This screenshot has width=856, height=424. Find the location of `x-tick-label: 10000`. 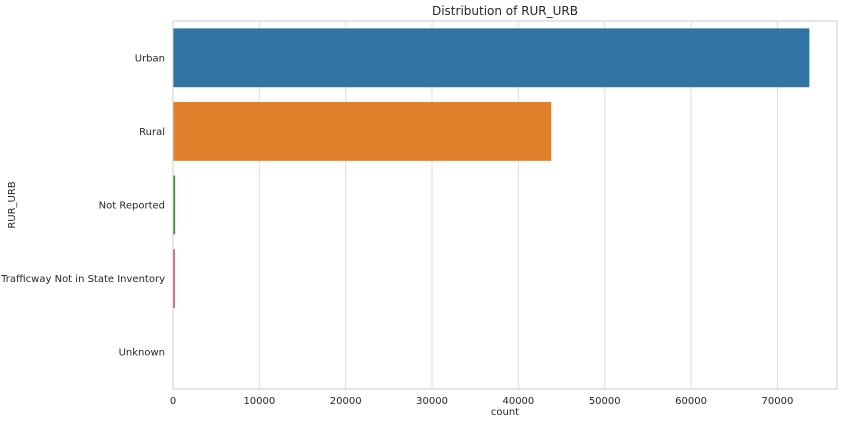

x-tick-label: 10000 is located at coordinates (259, 401).